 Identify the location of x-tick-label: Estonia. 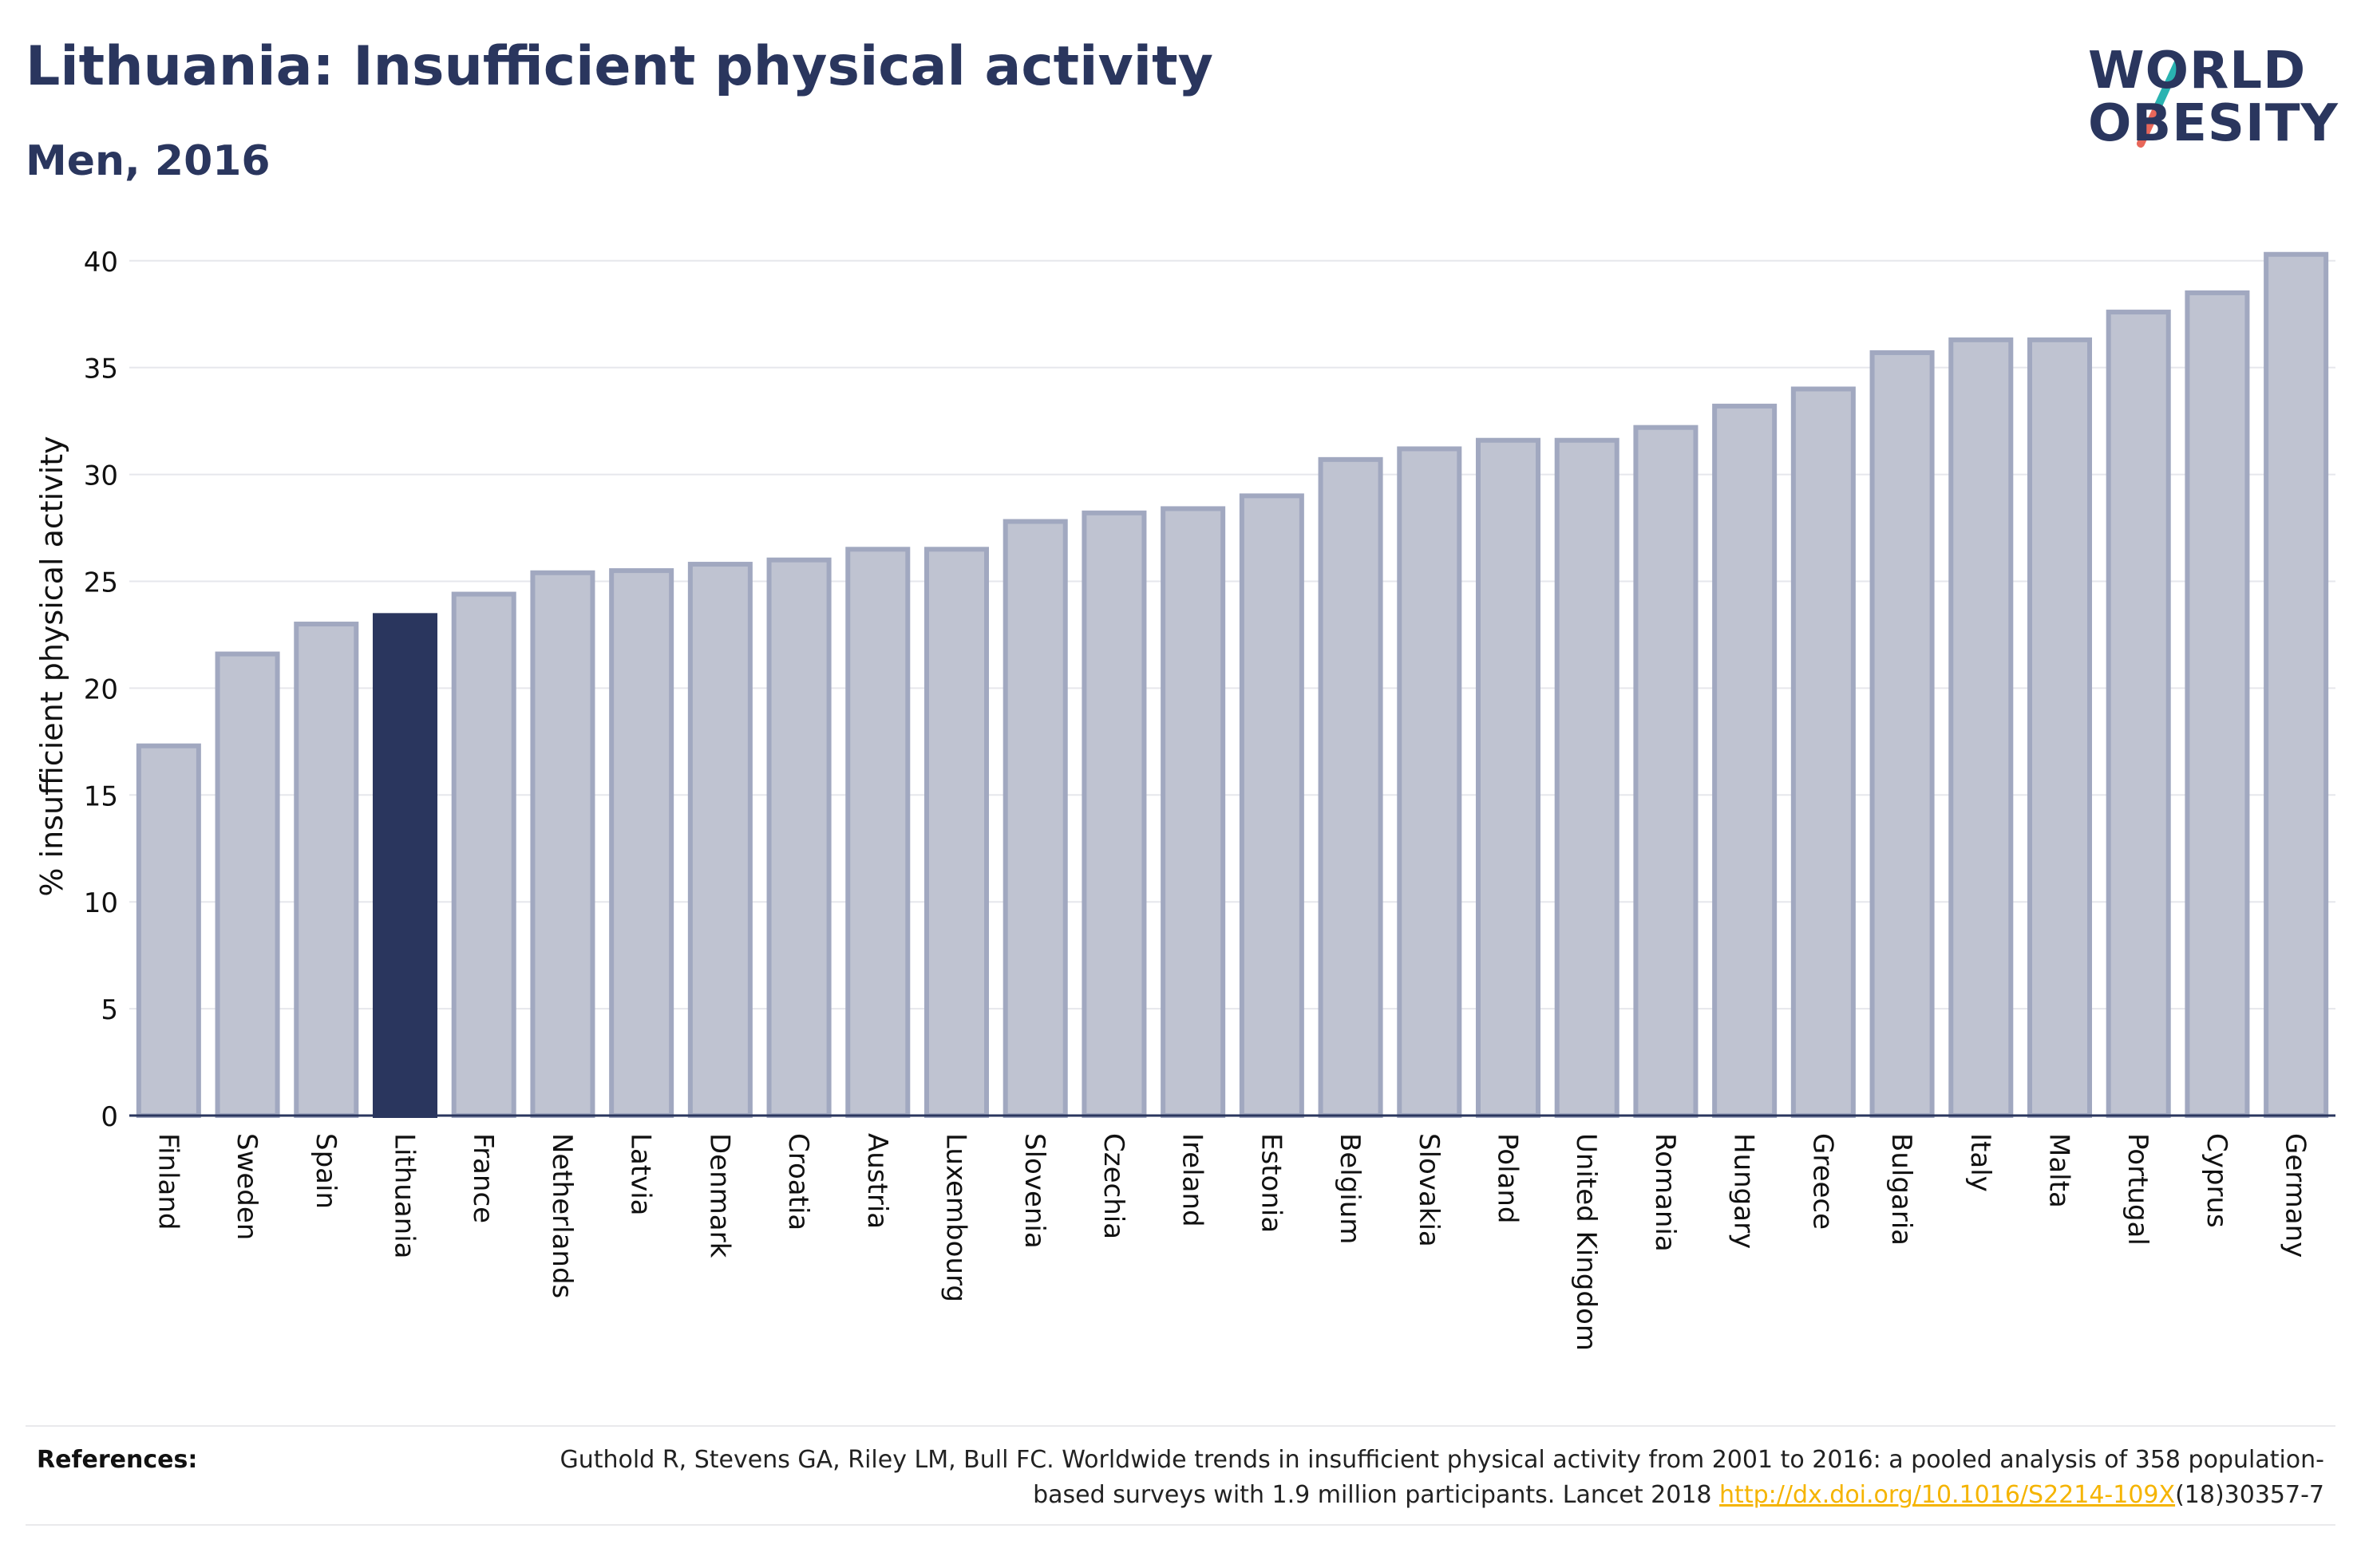
(1271, 1183).